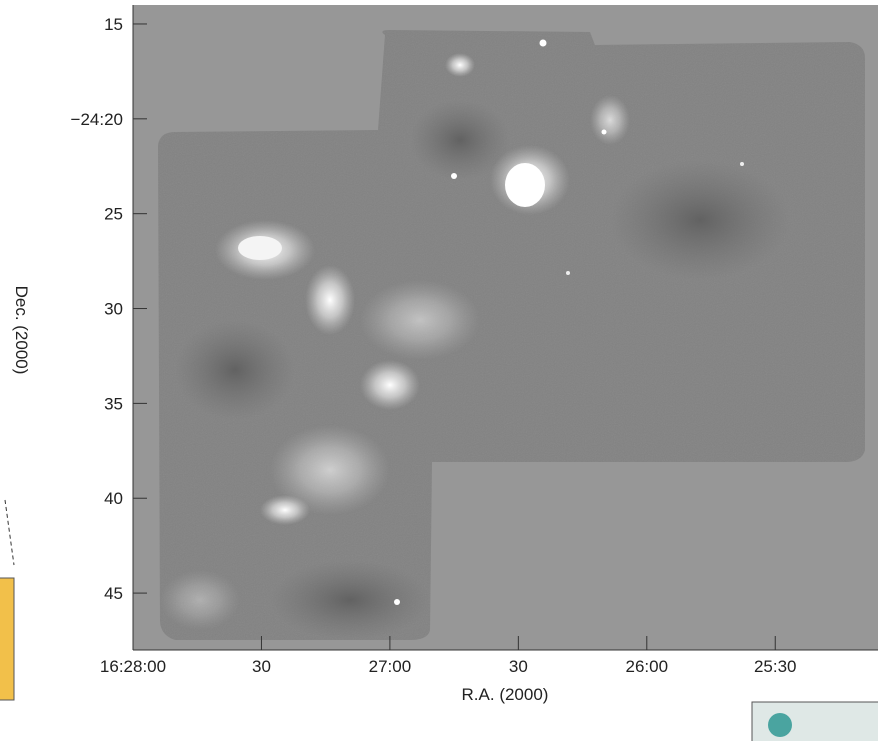 This screenshot has height=746, width=878. What do you see at coordinates (390, 666) in the screenshot?
I see `x-tick-label: 27:00` at bounding box center [390, 666].